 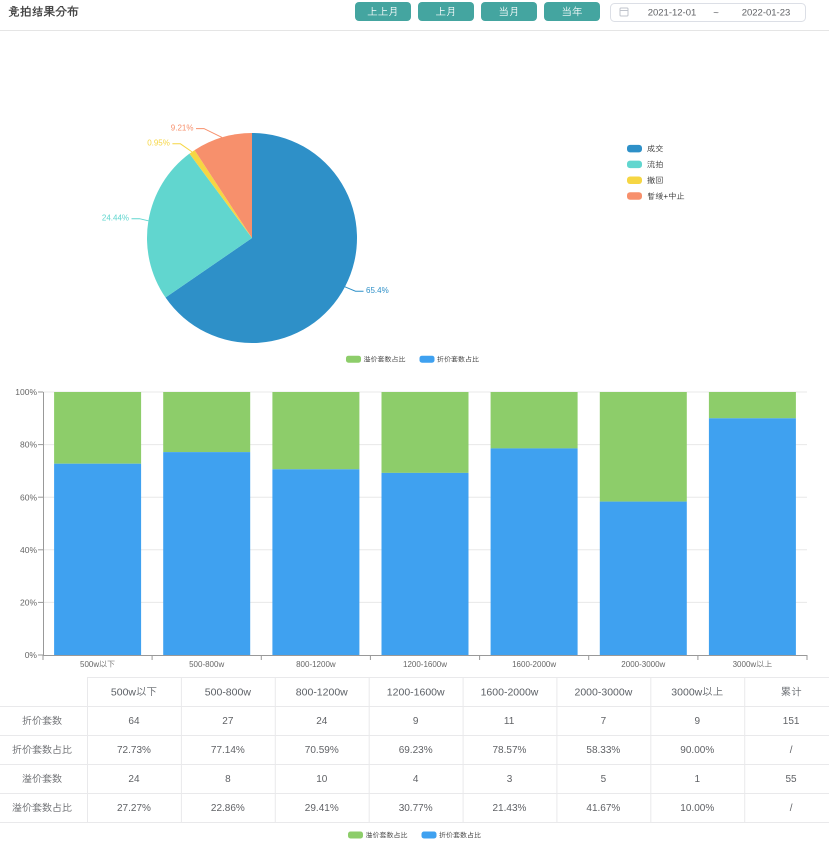 I want to click on svg-text: 2022-01-23, so click(x=766, y=13).